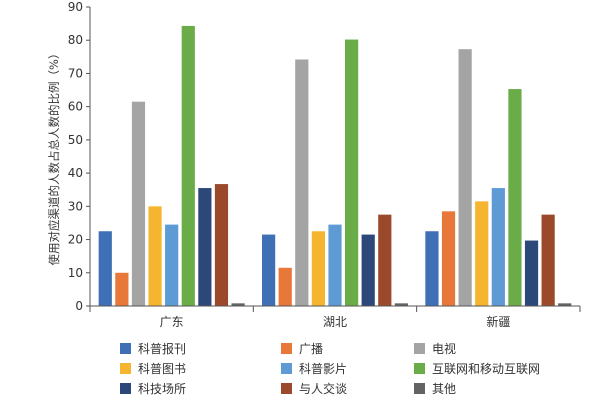 The height and width of the screenshot is (405, 604). I want to click on legend-item: 电视, so click(435, 348).